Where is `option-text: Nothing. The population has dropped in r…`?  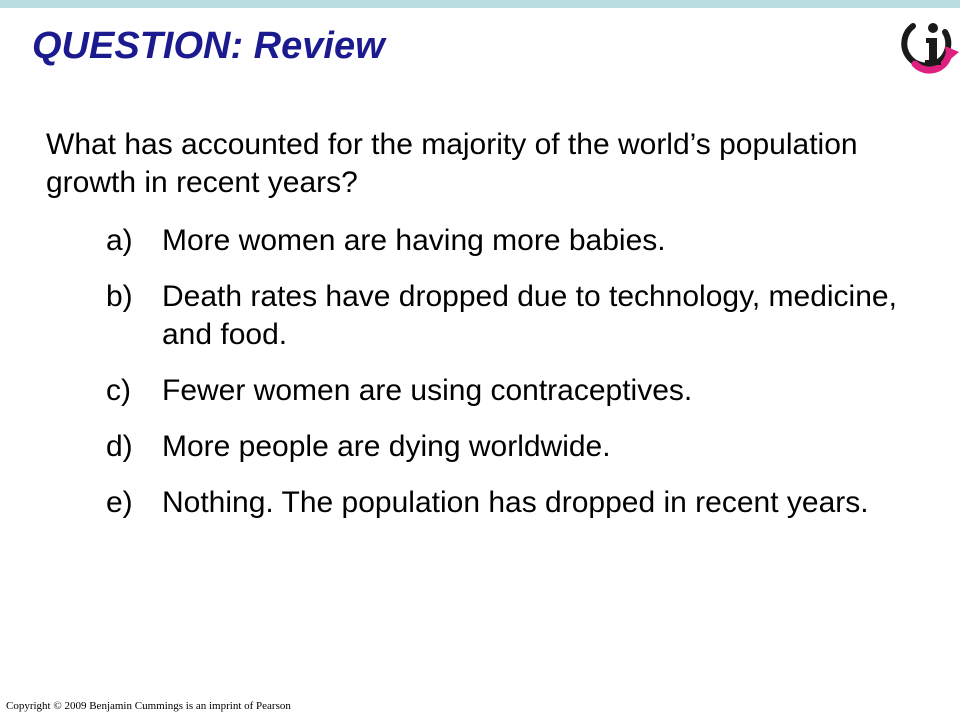
option-text: Nothing. The population has dropped in r… is located at coordinates (515, 502).